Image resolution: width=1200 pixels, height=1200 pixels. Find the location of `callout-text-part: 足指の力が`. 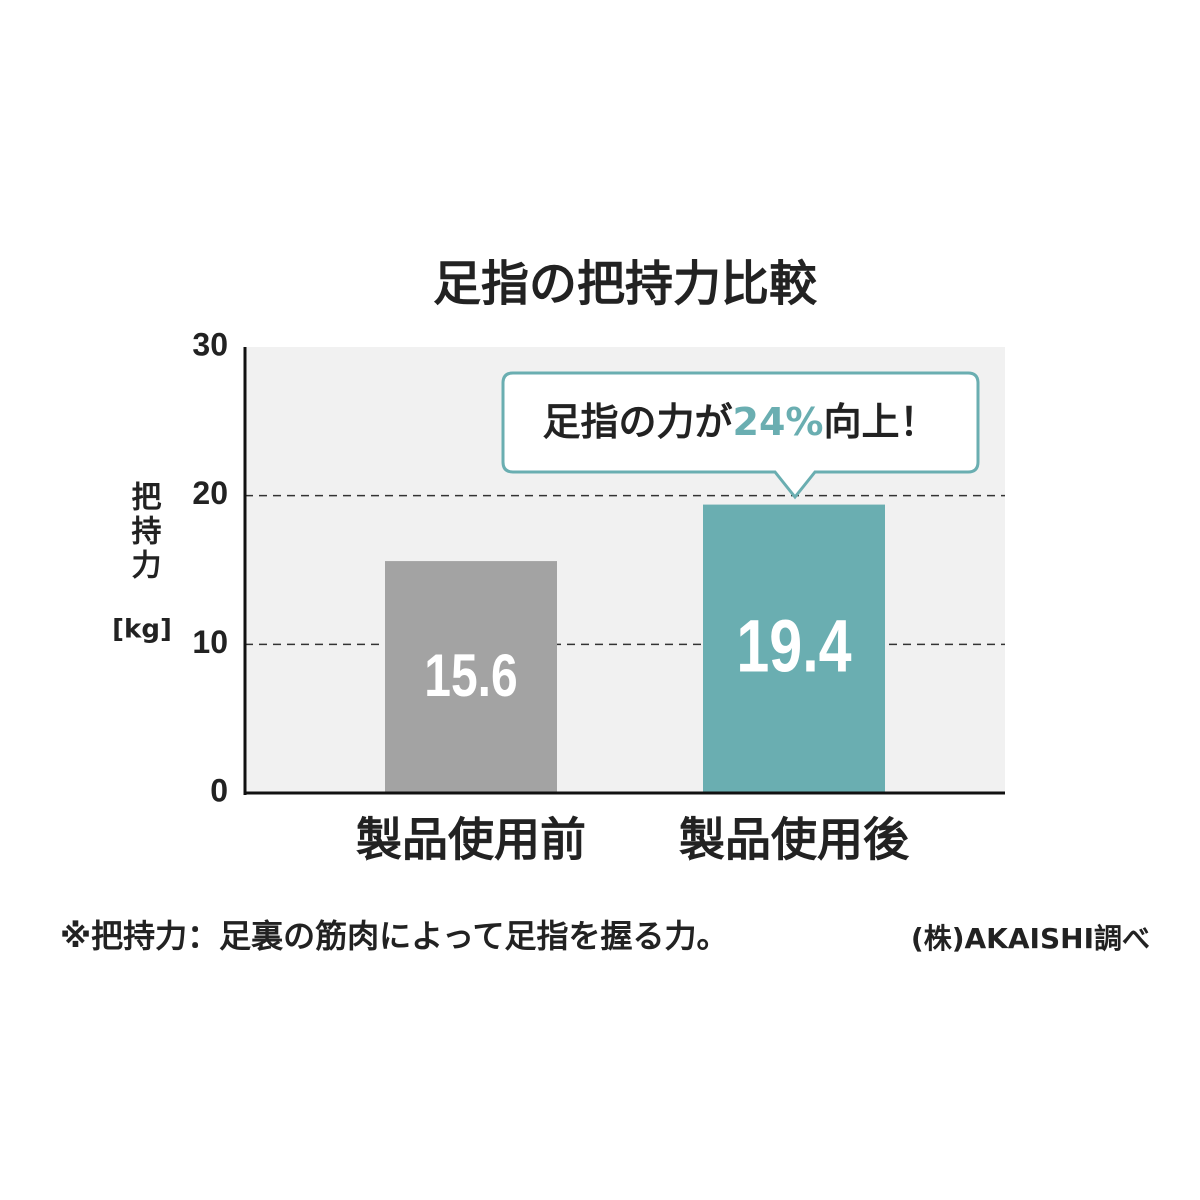

callout-text-part: 足指の力が is located at coordinates (638, 422).